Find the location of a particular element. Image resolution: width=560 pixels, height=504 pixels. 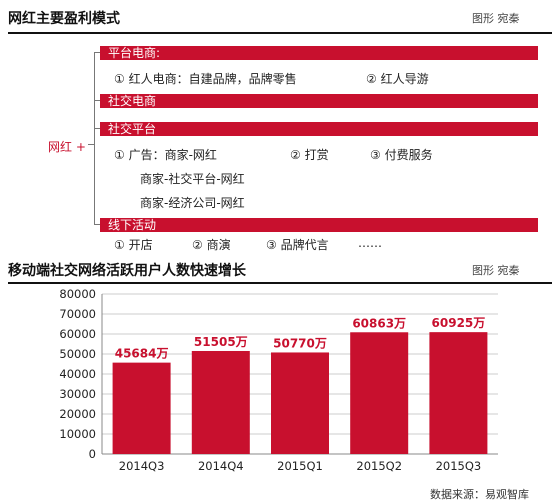

section1-rule is located at coordinates (280, 33).